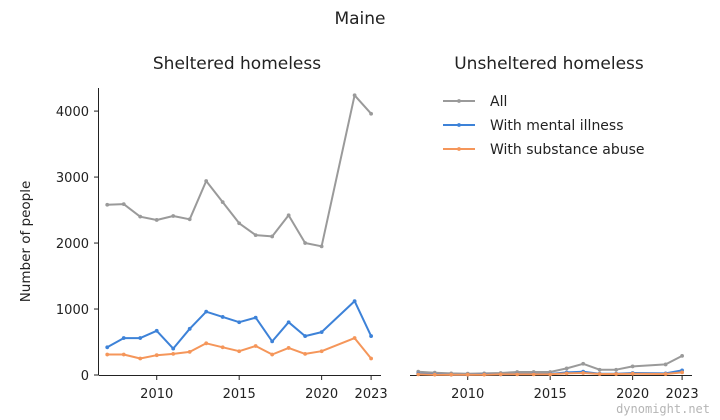  I want to click on legend-item-all: All, so click(475, 102).